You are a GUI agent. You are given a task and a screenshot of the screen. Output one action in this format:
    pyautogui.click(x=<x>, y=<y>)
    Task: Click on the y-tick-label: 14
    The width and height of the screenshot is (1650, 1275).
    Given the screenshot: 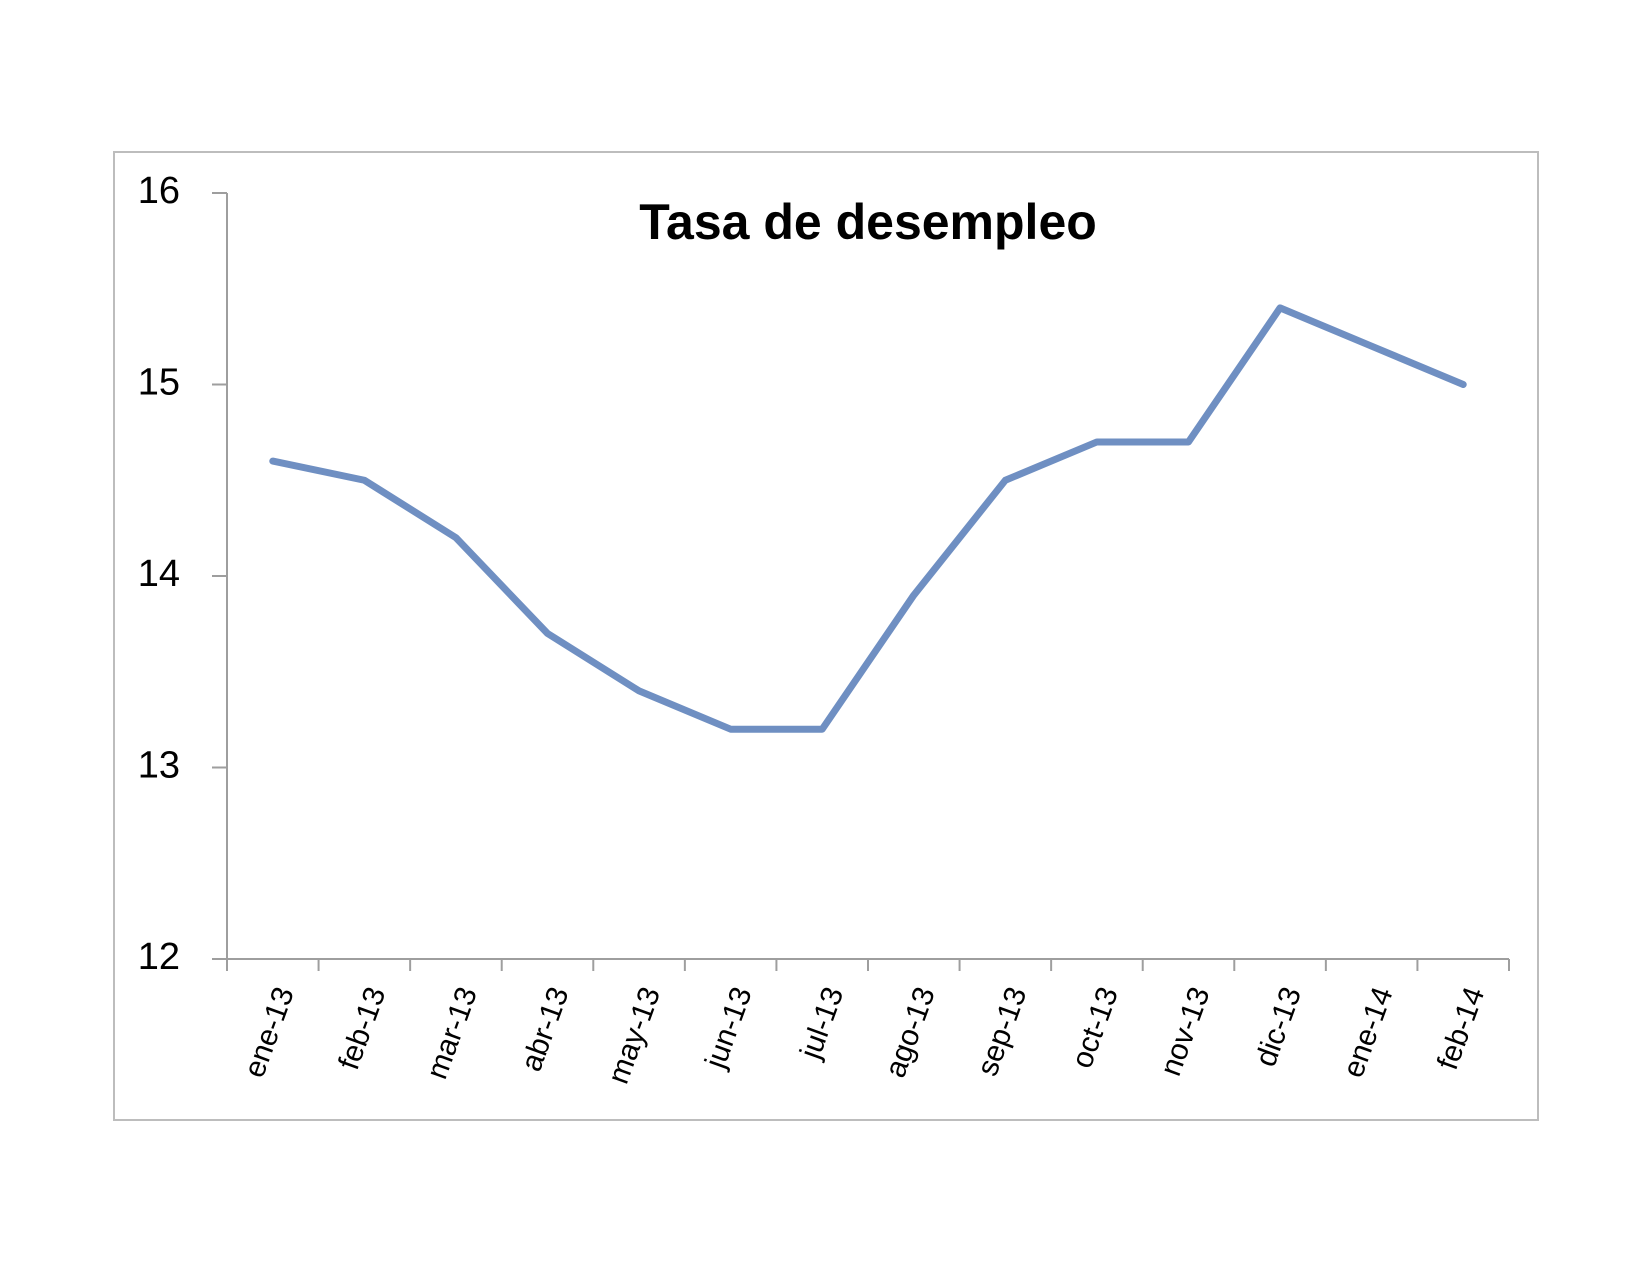 What is the action you would take?
    pyautogui.click(x=159, y=574)
    